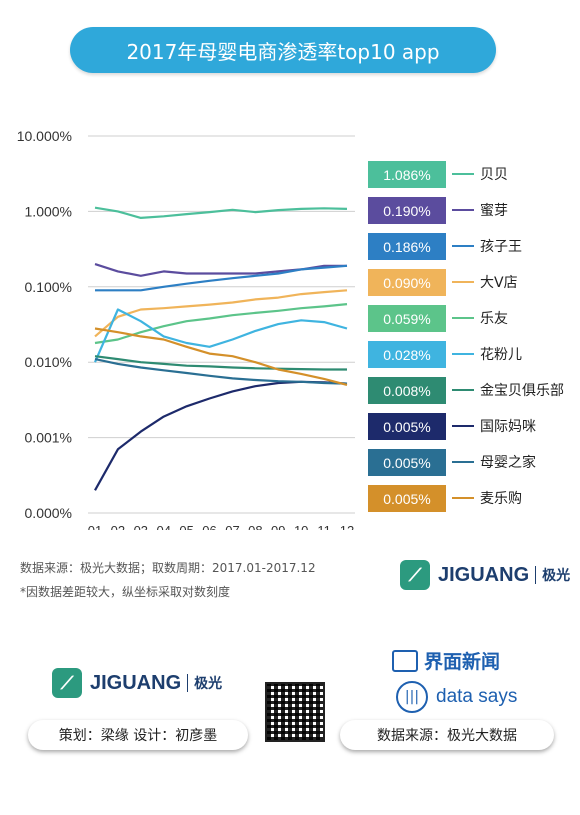 The image size is (580, 815). I want to click on y-tick-label: 1.000%, so click(48, 211).